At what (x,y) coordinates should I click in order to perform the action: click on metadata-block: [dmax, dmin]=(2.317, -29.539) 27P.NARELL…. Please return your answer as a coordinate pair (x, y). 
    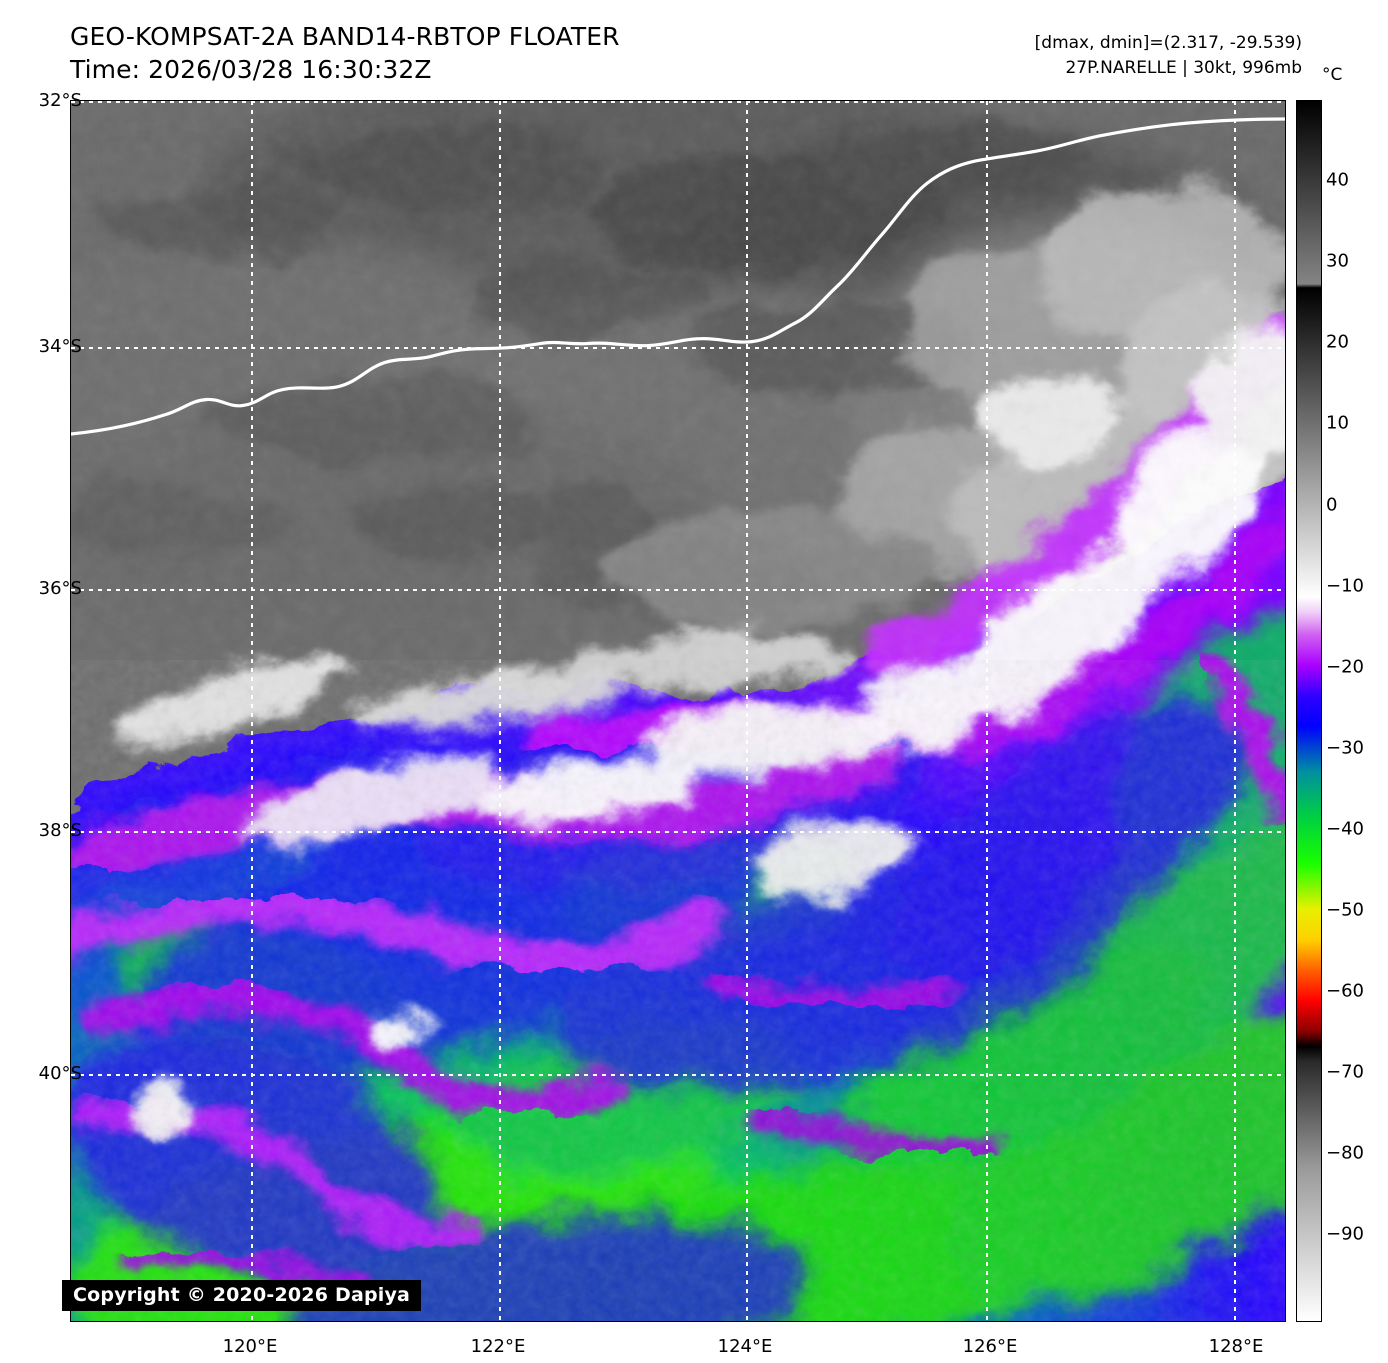
    Looking at the image, I should click on (1092, 56).